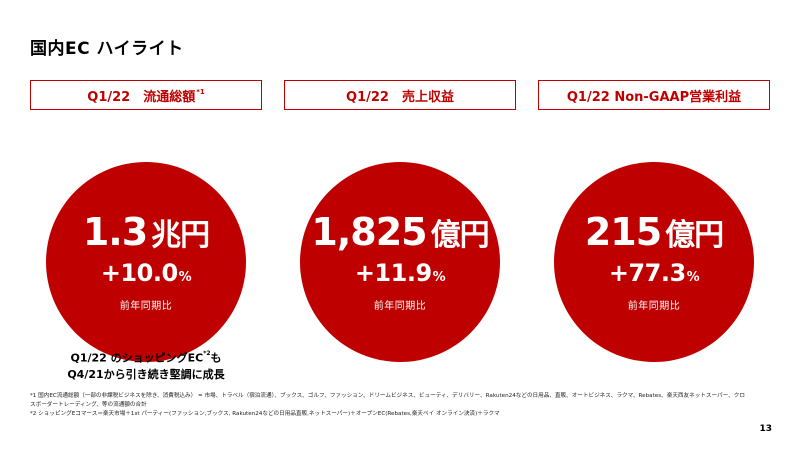 This screenshot has height=450, width=800. I want to click on kpi-label-text: Q1/22 売上収益, so click(400, 97).